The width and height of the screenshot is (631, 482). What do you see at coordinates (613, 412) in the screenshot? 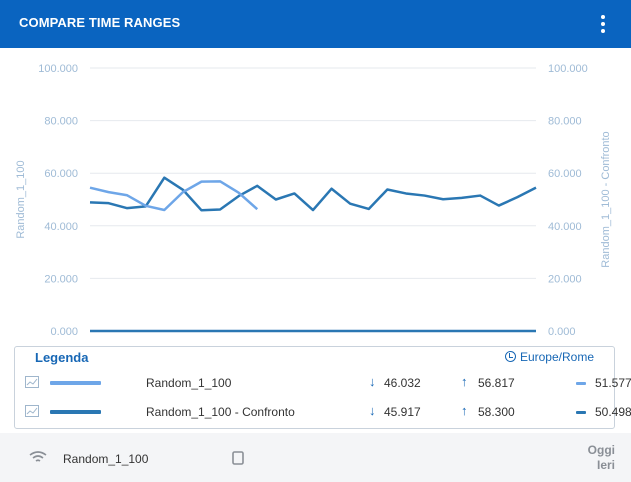
I see `avg-value: 50.498` at bounding box center [613, 412].